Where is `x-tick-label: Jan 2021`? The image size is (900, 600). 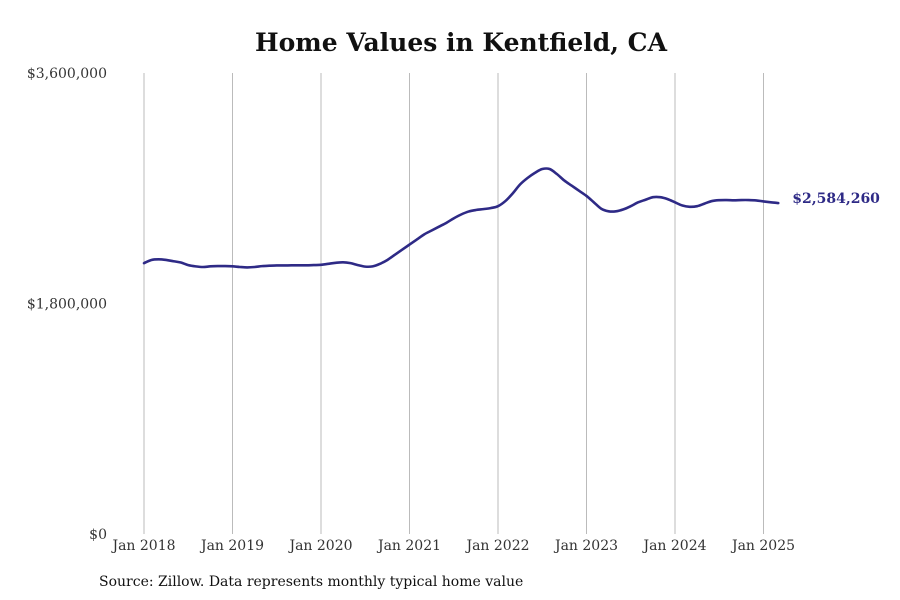 x-tick-label: Jan 2021 is located at coordinates (408, 546).